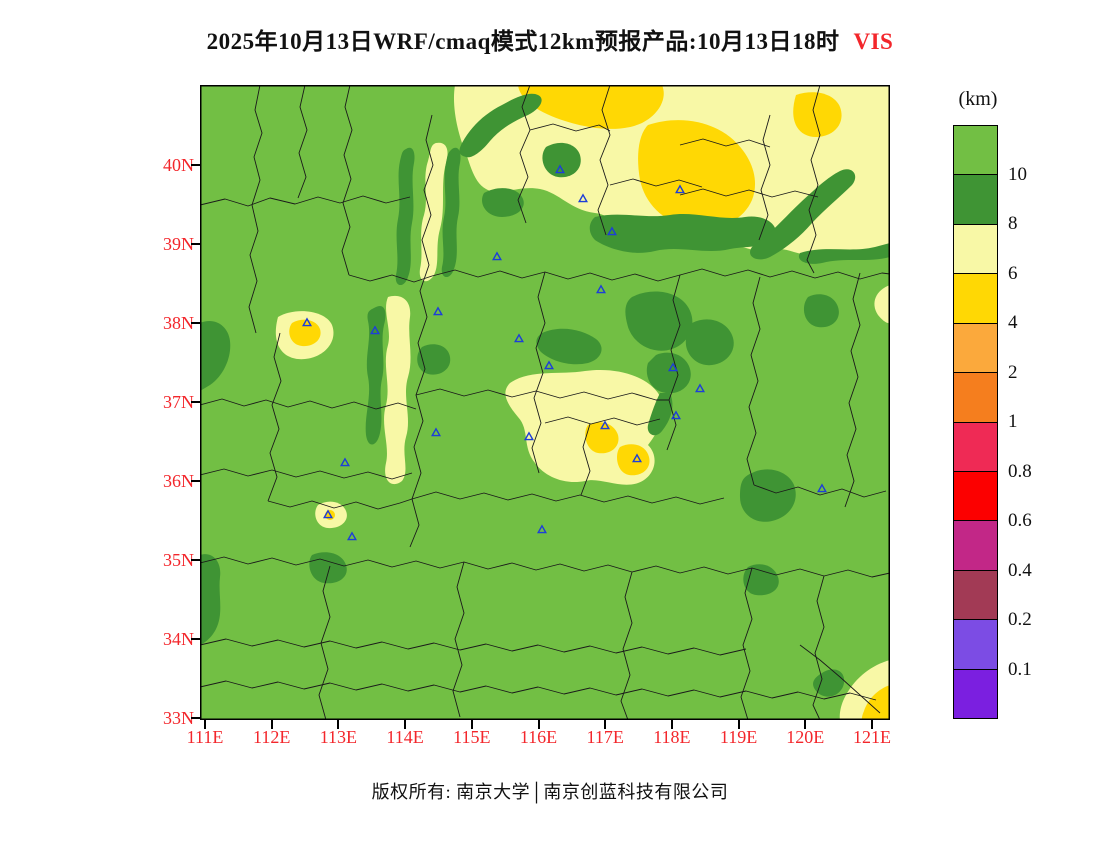 The height and width of the screenshot is (850, 1100). Describe the element at coordinates (472, 737) in the screenshot. I see `lon-axis-label: 115E` at that location.